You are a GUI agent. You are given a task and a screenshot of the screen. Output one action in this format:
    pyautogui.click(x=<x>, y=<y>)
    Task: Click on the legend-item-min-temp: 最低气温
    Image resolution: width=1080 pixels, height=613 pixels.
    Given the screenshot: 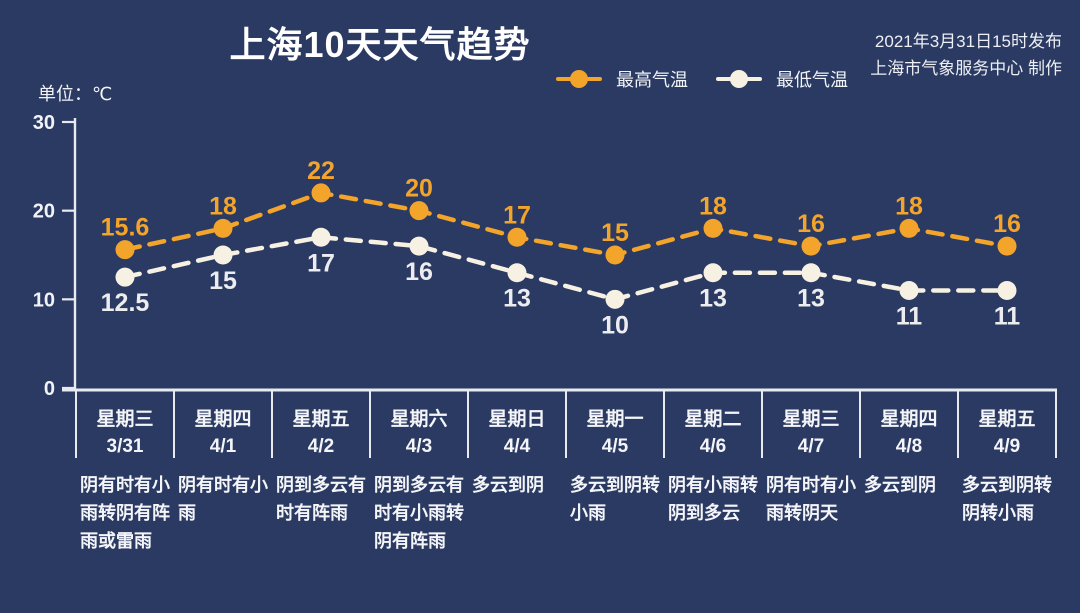 What is the action you would take?
    pyautogui.click(x=782, y=79)
    